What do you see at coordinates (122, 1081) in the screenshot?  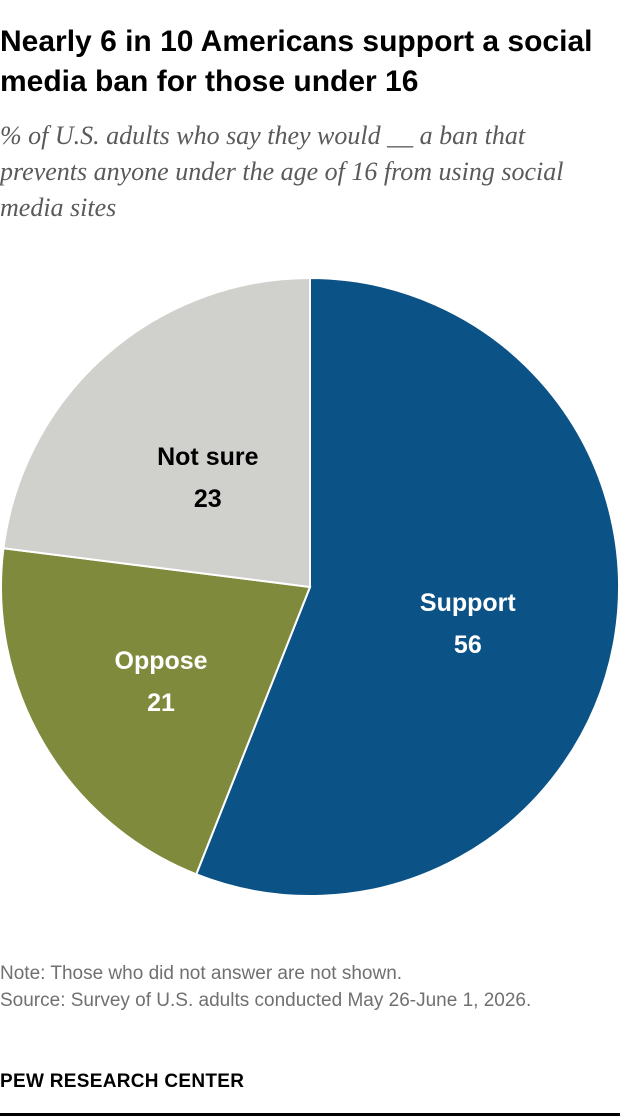 I see `brand-logo-text: PEW RESEARCH CENTER` at bounding box center [122, 1081].